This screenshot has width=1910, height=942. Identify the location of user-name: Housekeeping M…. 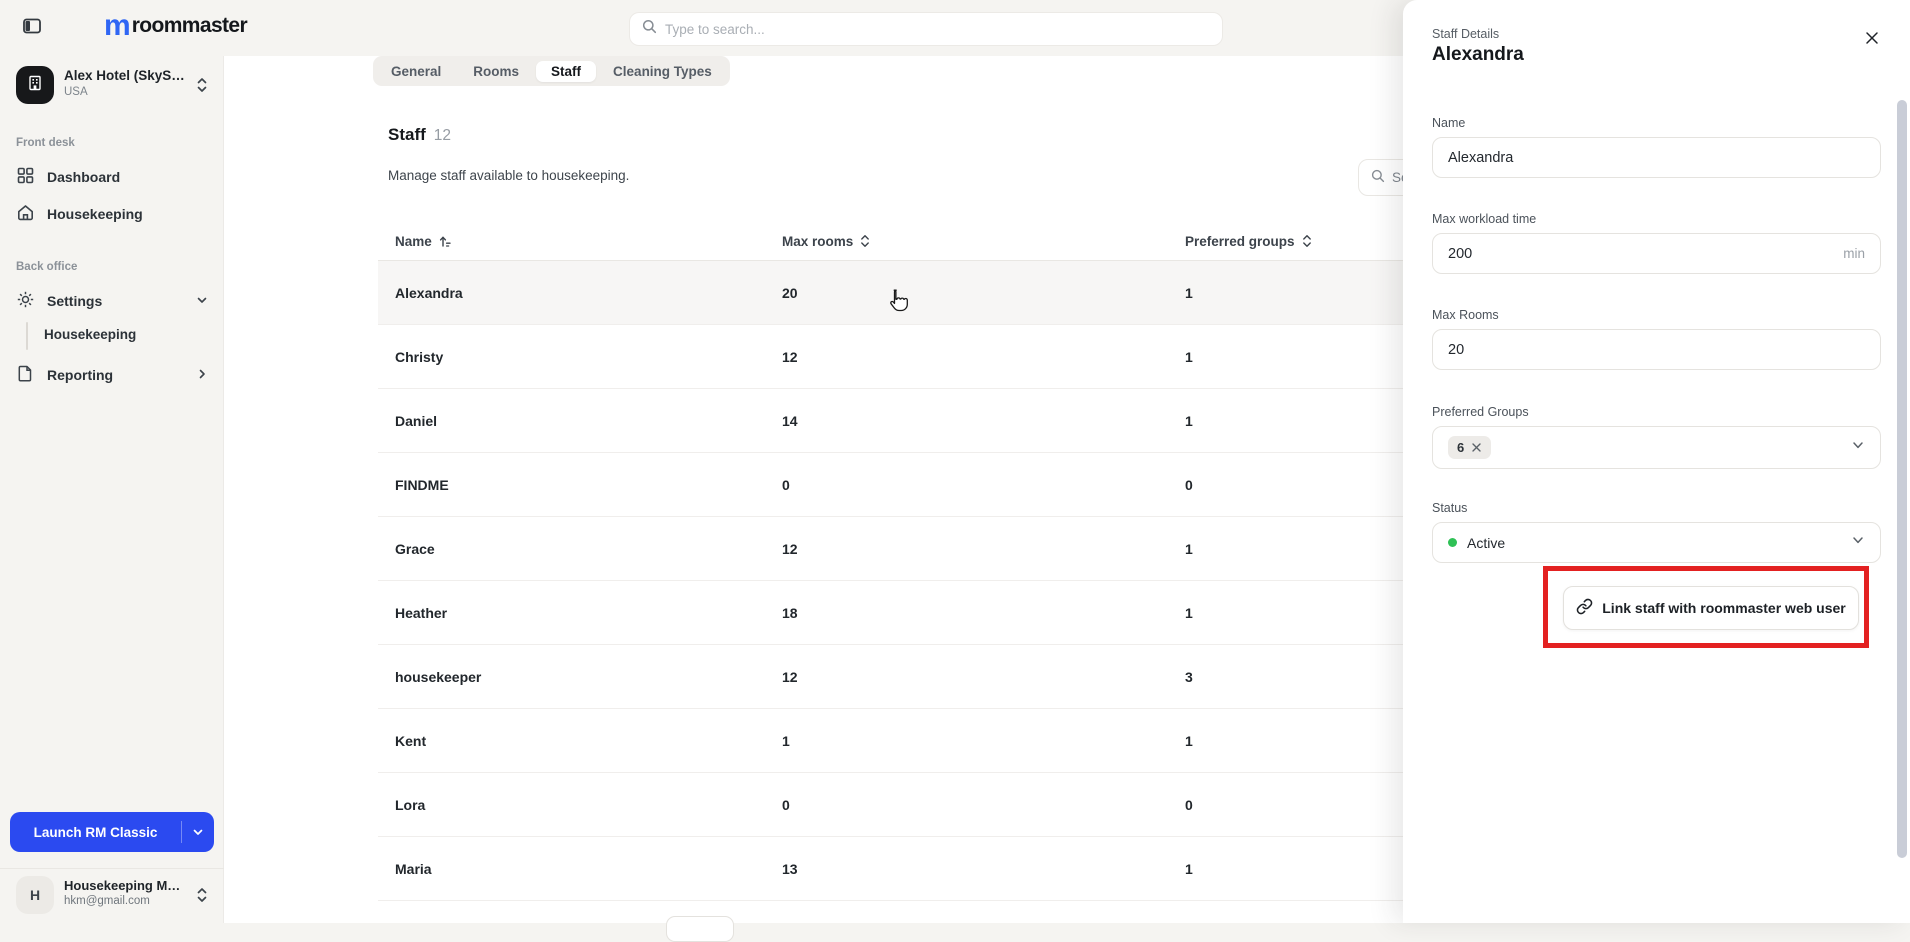
(125, 885).